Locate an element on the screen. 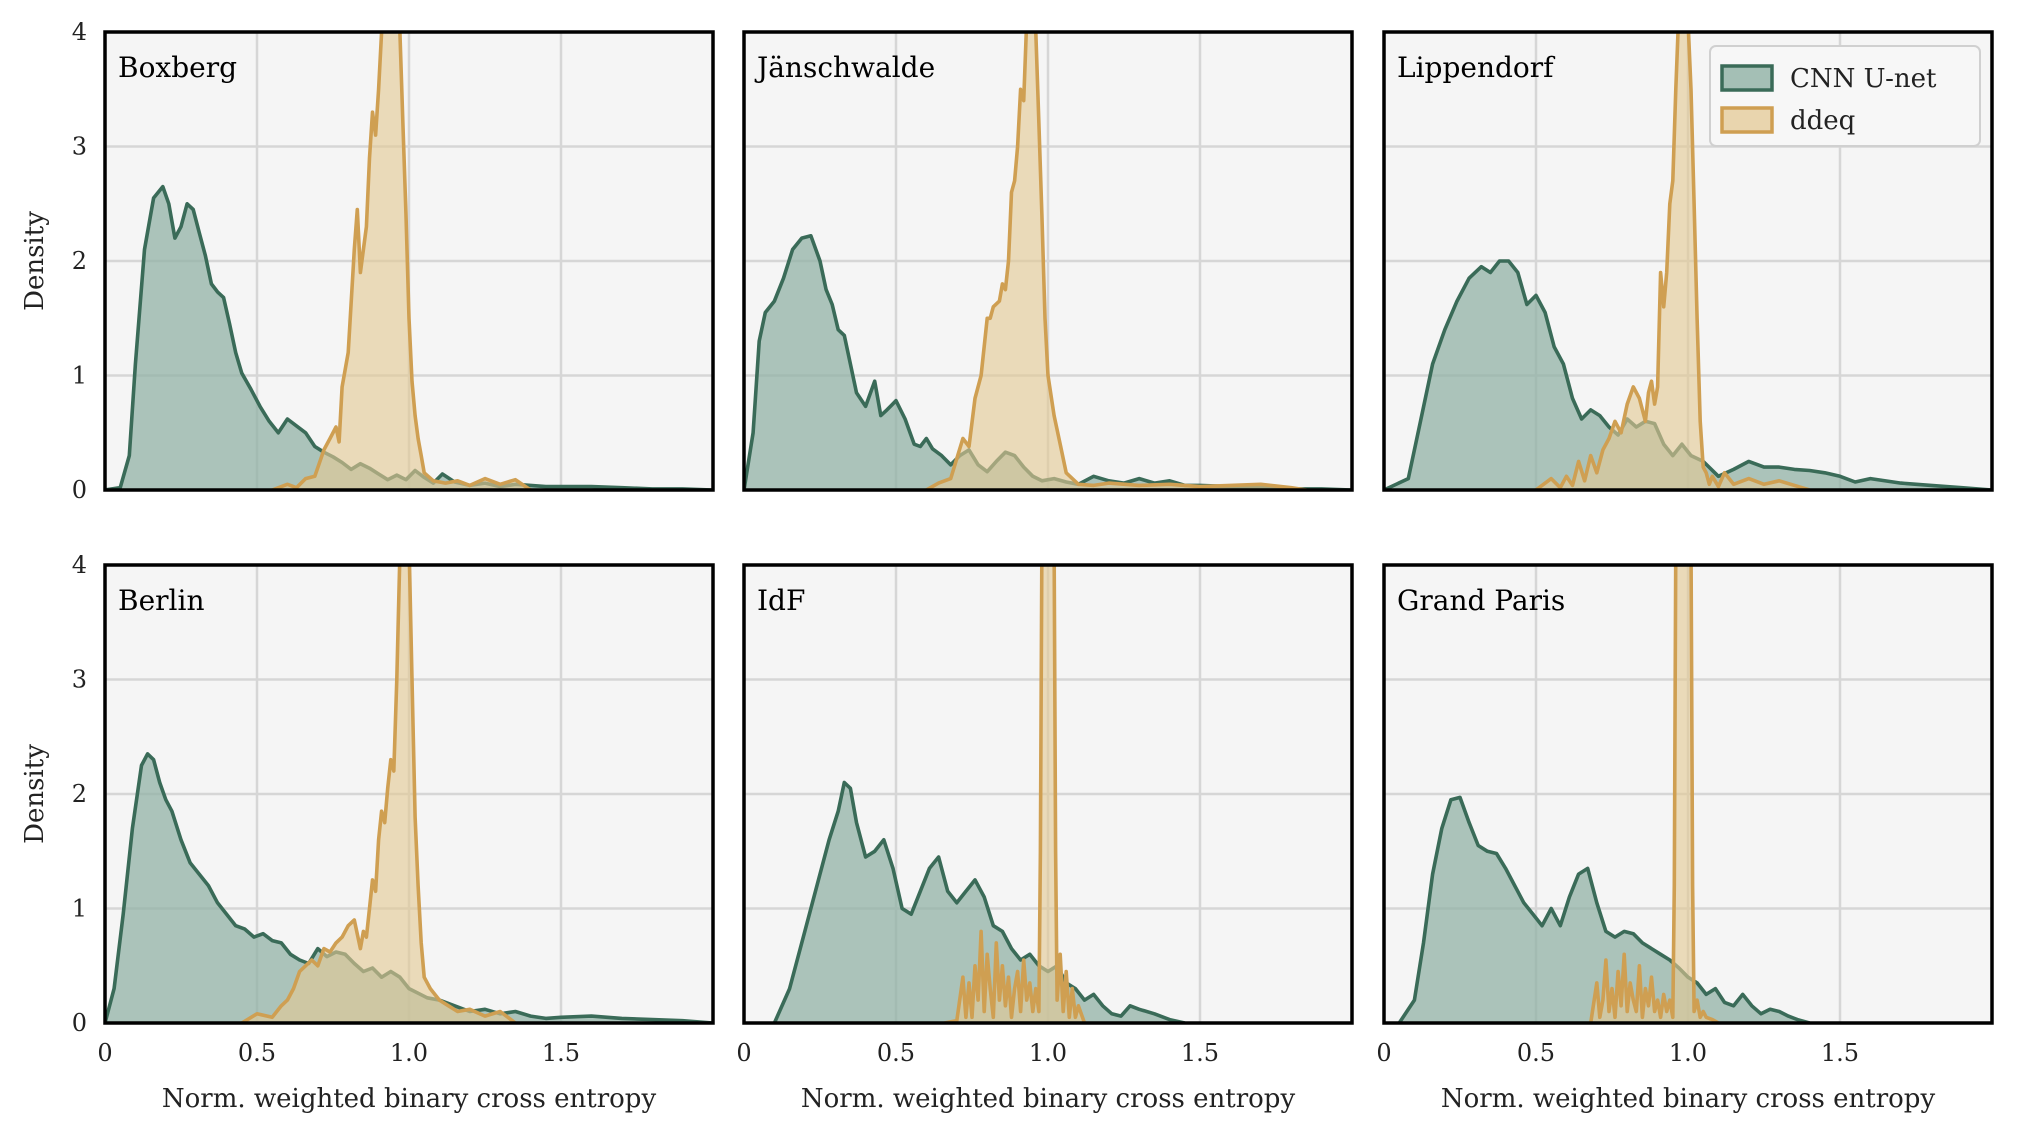  panel-title: Grand Paris is located at coordinates (1481, 600).